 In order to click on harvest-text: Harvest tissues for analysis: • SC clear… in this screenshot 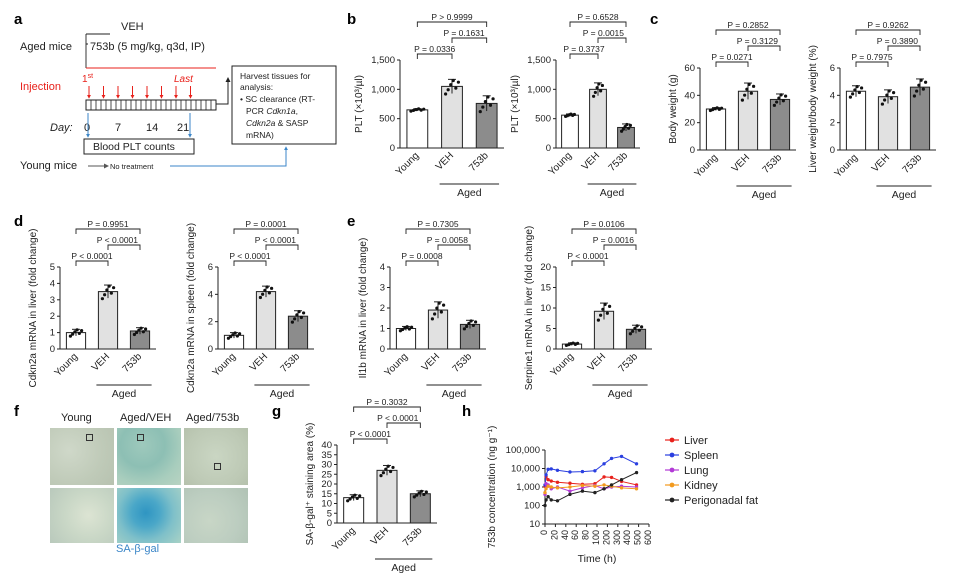, I will do `click(278, 105)`.